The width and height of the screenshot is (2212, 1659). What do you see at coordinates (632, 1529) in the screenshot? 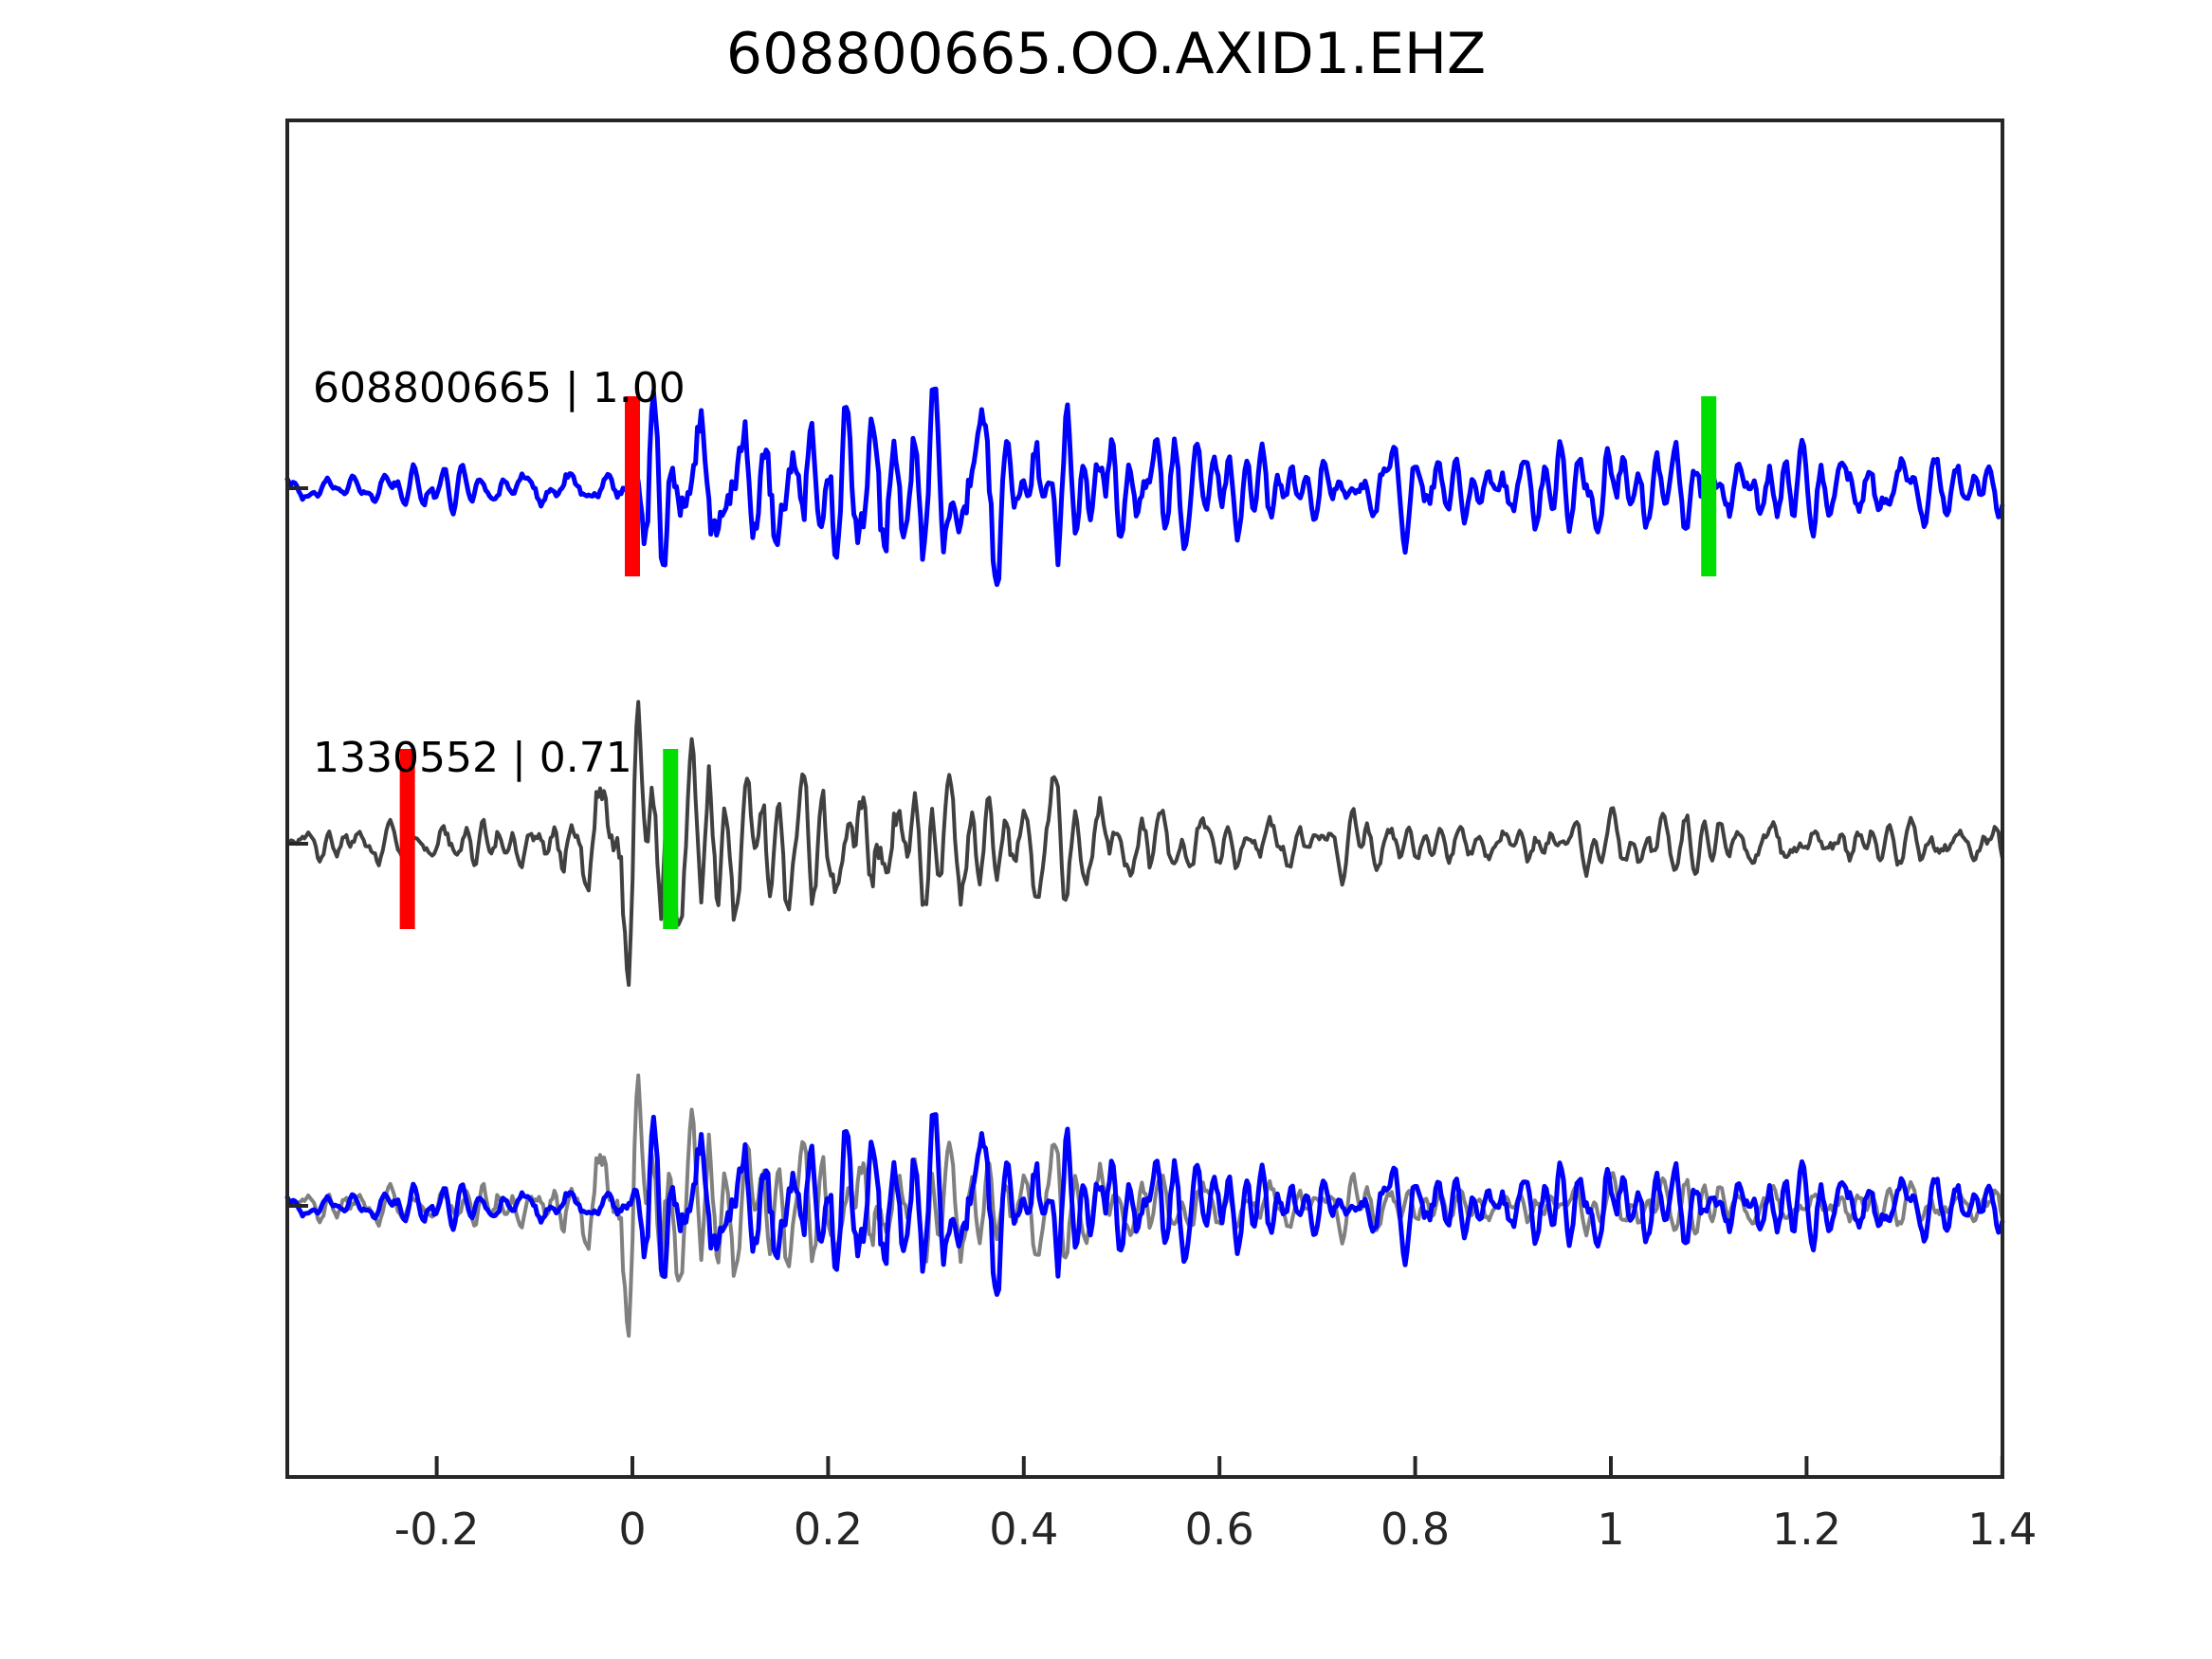
I see `x-tick-label: 0` at bounding box center [632, 1529].